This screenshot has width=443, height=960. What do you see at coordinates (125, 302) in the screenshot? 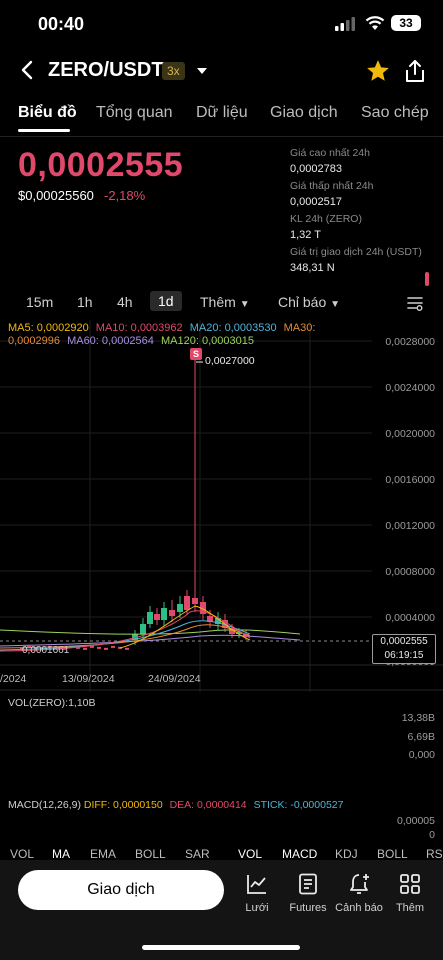
I see `interval-4h: 4h` at bounding box center [125, 302].